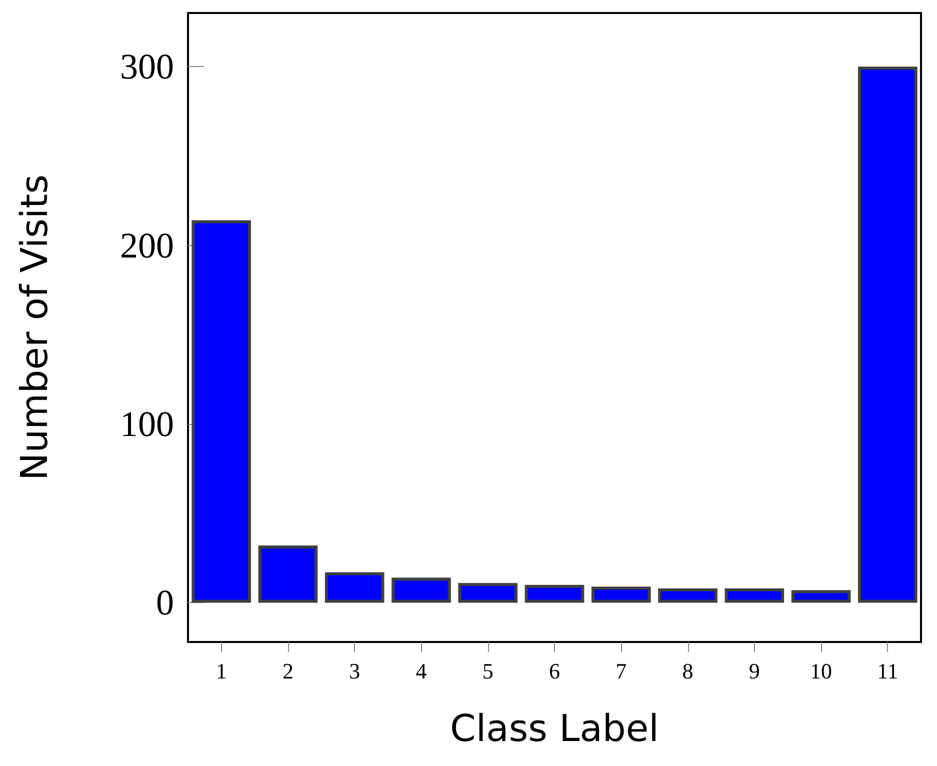 The height and width of the screenshot is (766, 937). I want to click on x-tick-label: 8, so click(688, 671).